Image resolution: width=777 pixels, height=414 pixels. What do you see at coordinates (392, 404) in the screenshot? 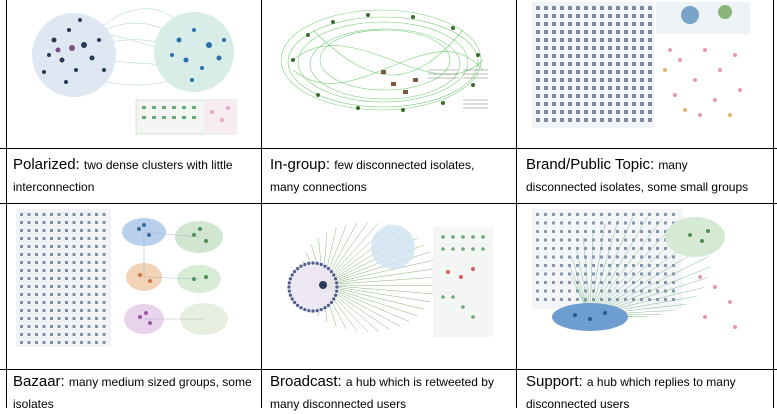
I see `desc2-broadcast: many disconnected users` at bounding box center [392, 404].